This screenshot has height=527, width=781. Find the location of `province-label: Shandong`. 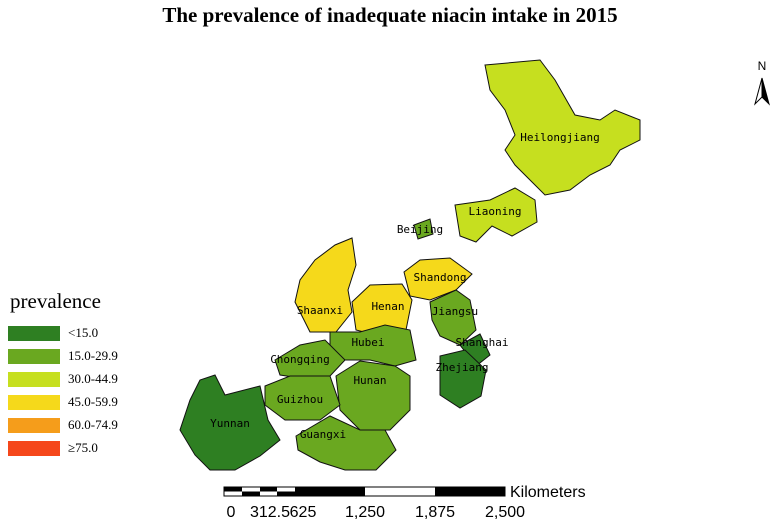

province-label: Shandong is located at coordinates (440, 277).